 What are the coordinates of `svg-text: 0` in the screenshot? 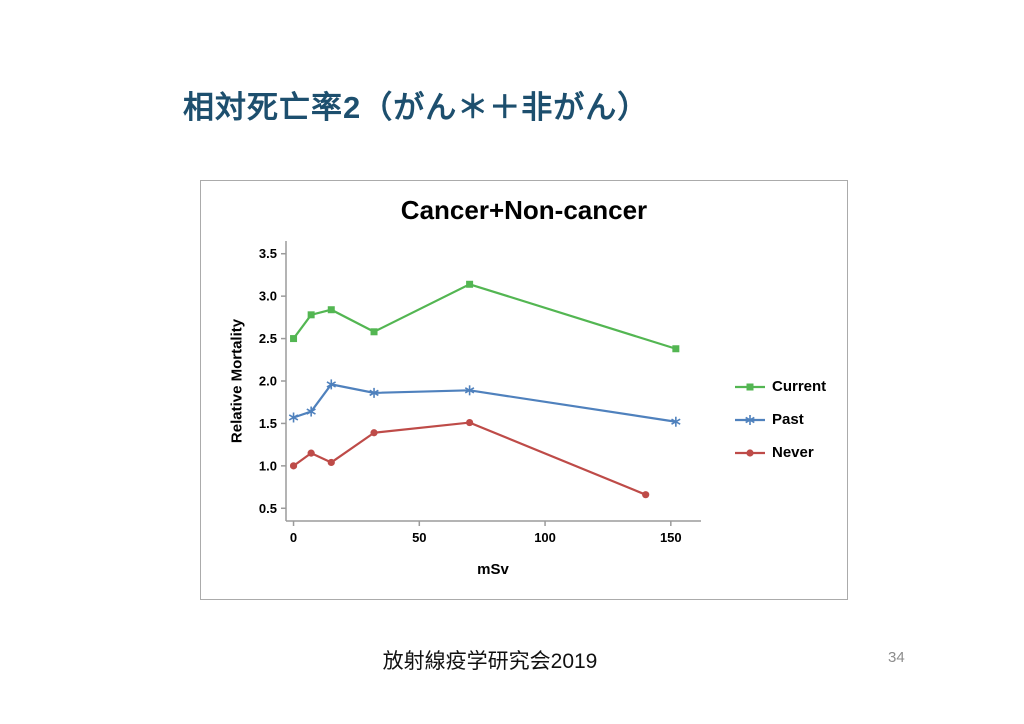 It's located at (293, 537).